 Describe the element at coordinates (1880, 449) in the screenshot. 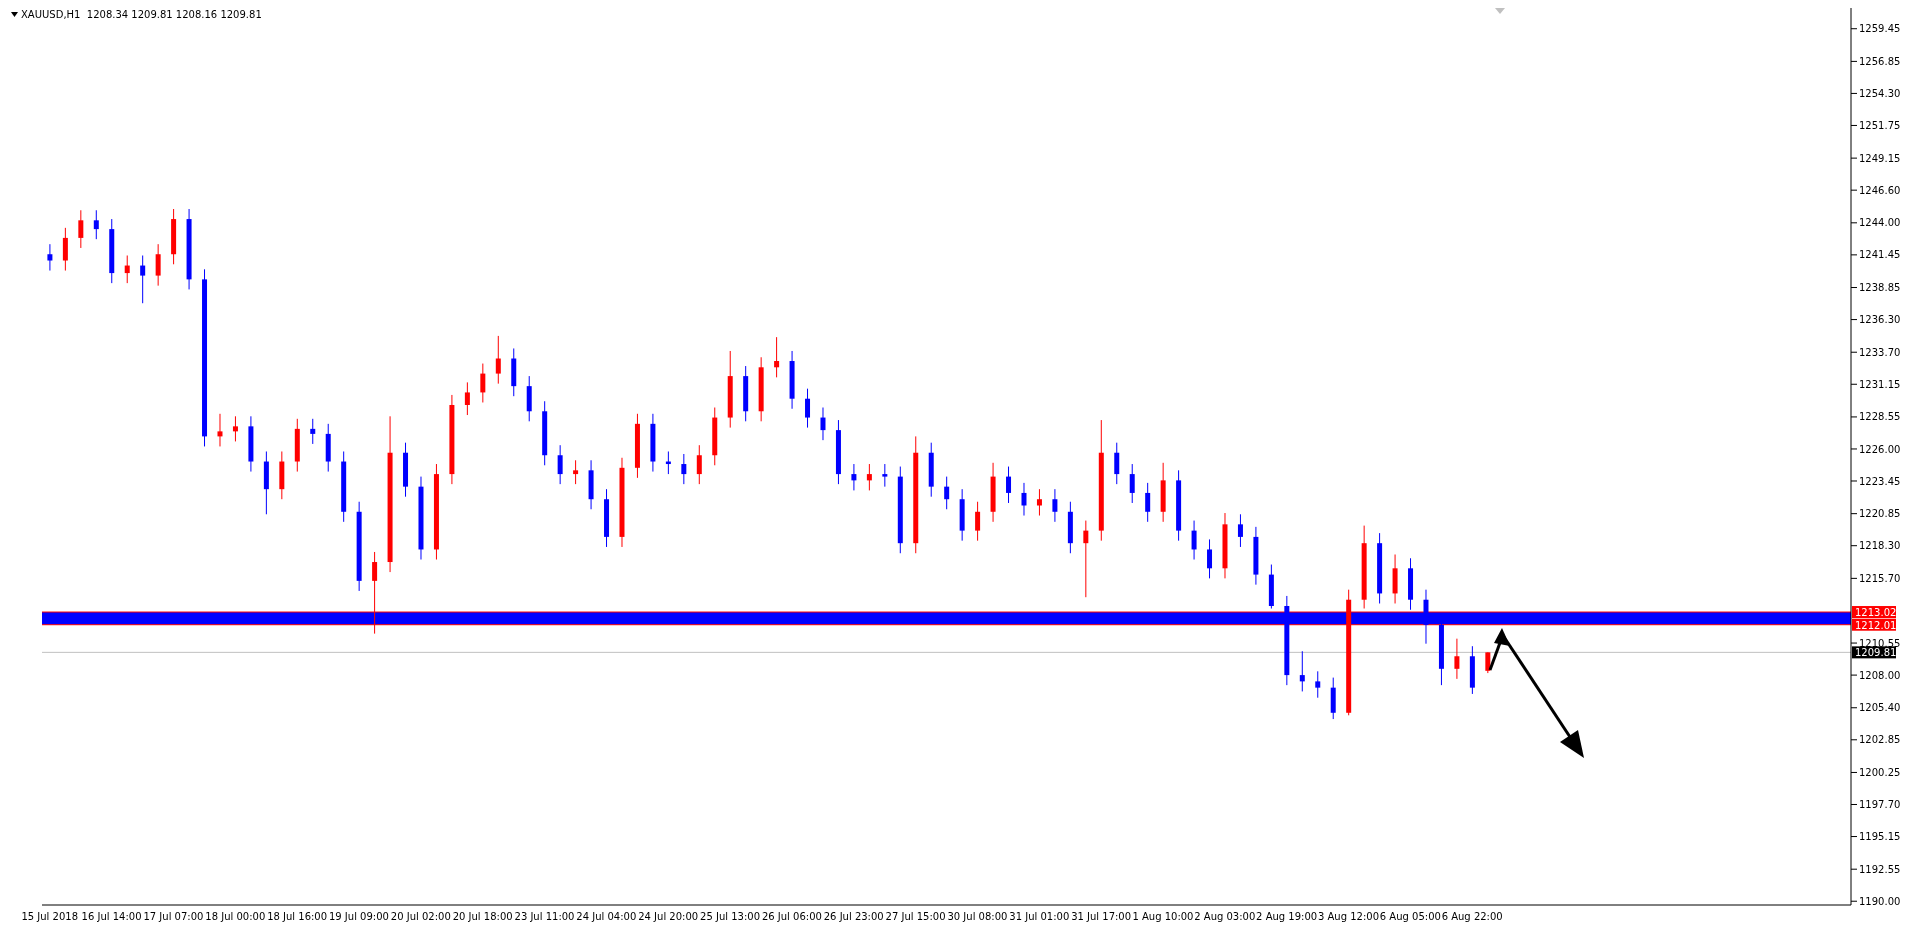

I see `y-tick-label: 1226.00` at that location.